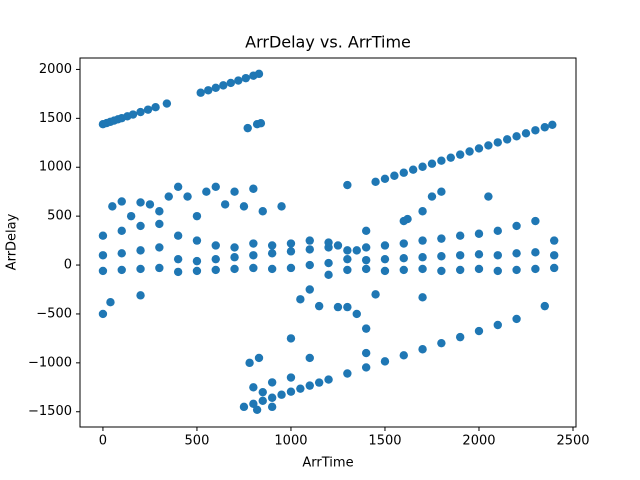  I want to click on y-tick-label: −1000, so click(50, 362).